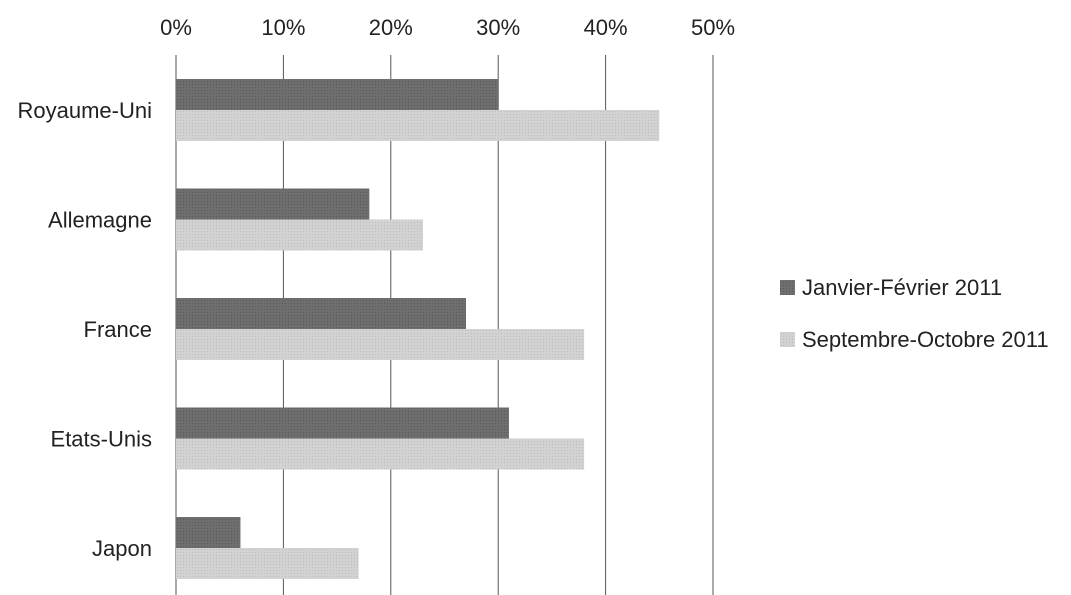 The image size is (1071, 595). What do you see at coordinates (122, 548) in the screenshot?
I see `category-label: Japon` at bounding box center [122, 548].